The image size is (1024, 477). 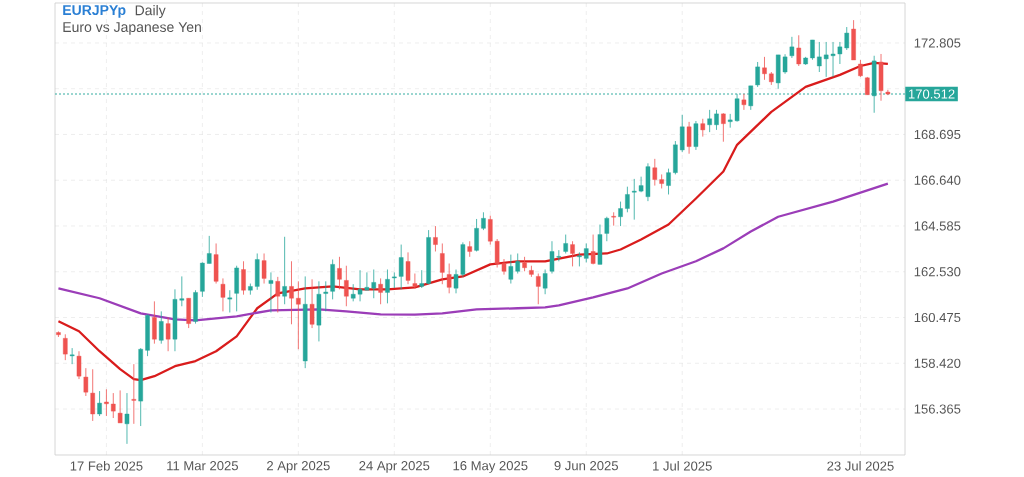 I want to click on chart-title: EURJPYp, so click(x=94, y=11).